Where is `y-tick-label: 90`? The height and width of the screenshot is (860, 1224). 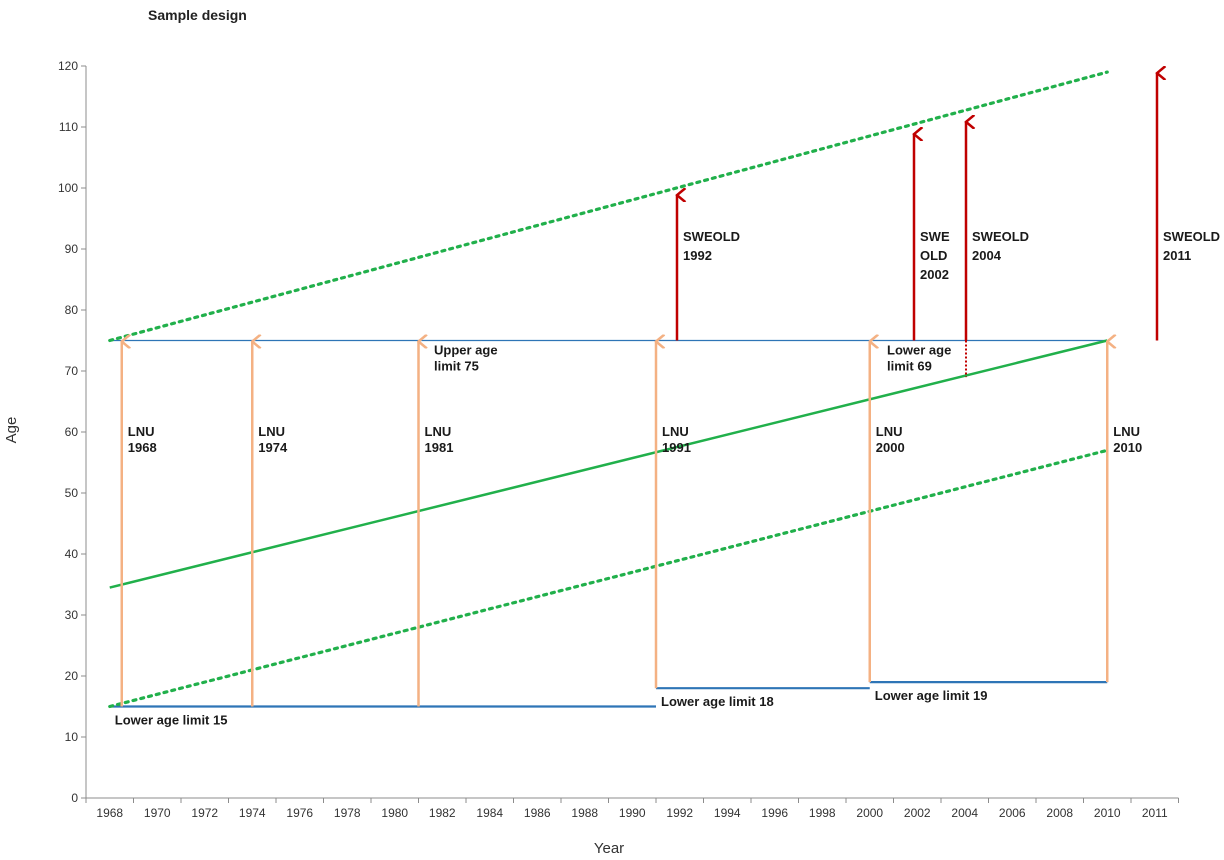 y-tick-label: 90 is located at coordinates (72, 249).